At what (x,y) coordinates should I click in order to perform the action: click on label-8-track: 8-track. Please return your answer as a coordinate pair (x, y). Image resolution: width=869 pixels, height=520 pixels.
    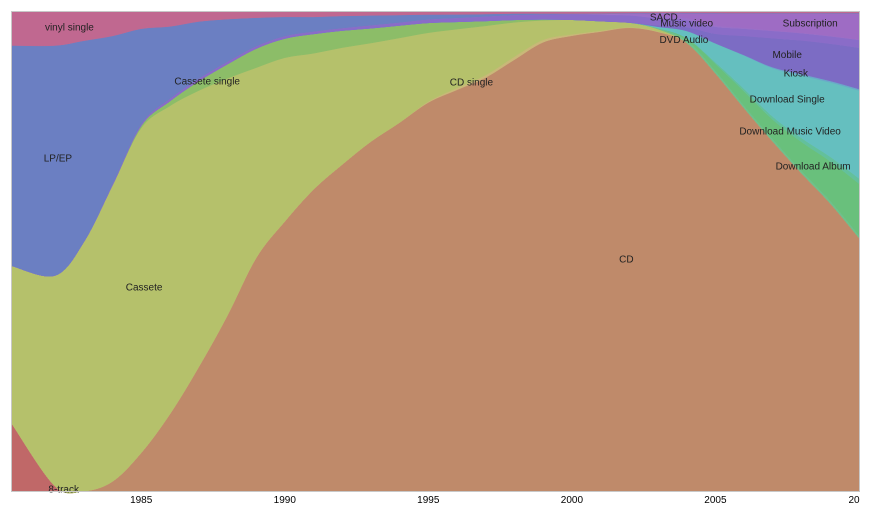
    Looking at the image, I should click on (64, 489).